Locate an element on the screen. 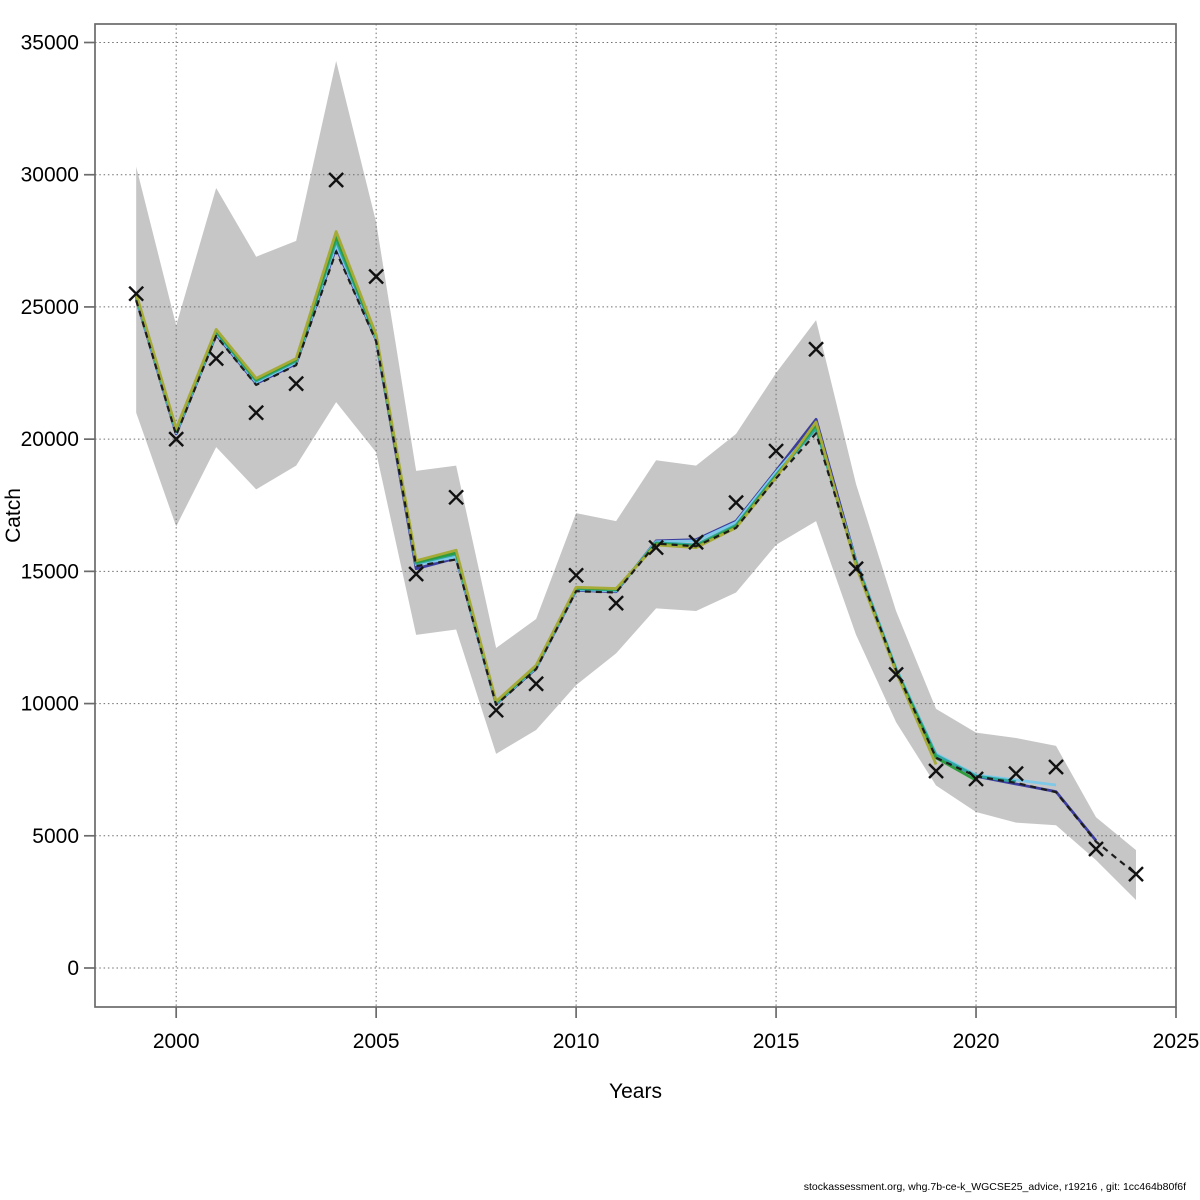 The width and height of the screenshot is (1200, 1200). catch-marker-2015 is located at coordinates (776, 451).